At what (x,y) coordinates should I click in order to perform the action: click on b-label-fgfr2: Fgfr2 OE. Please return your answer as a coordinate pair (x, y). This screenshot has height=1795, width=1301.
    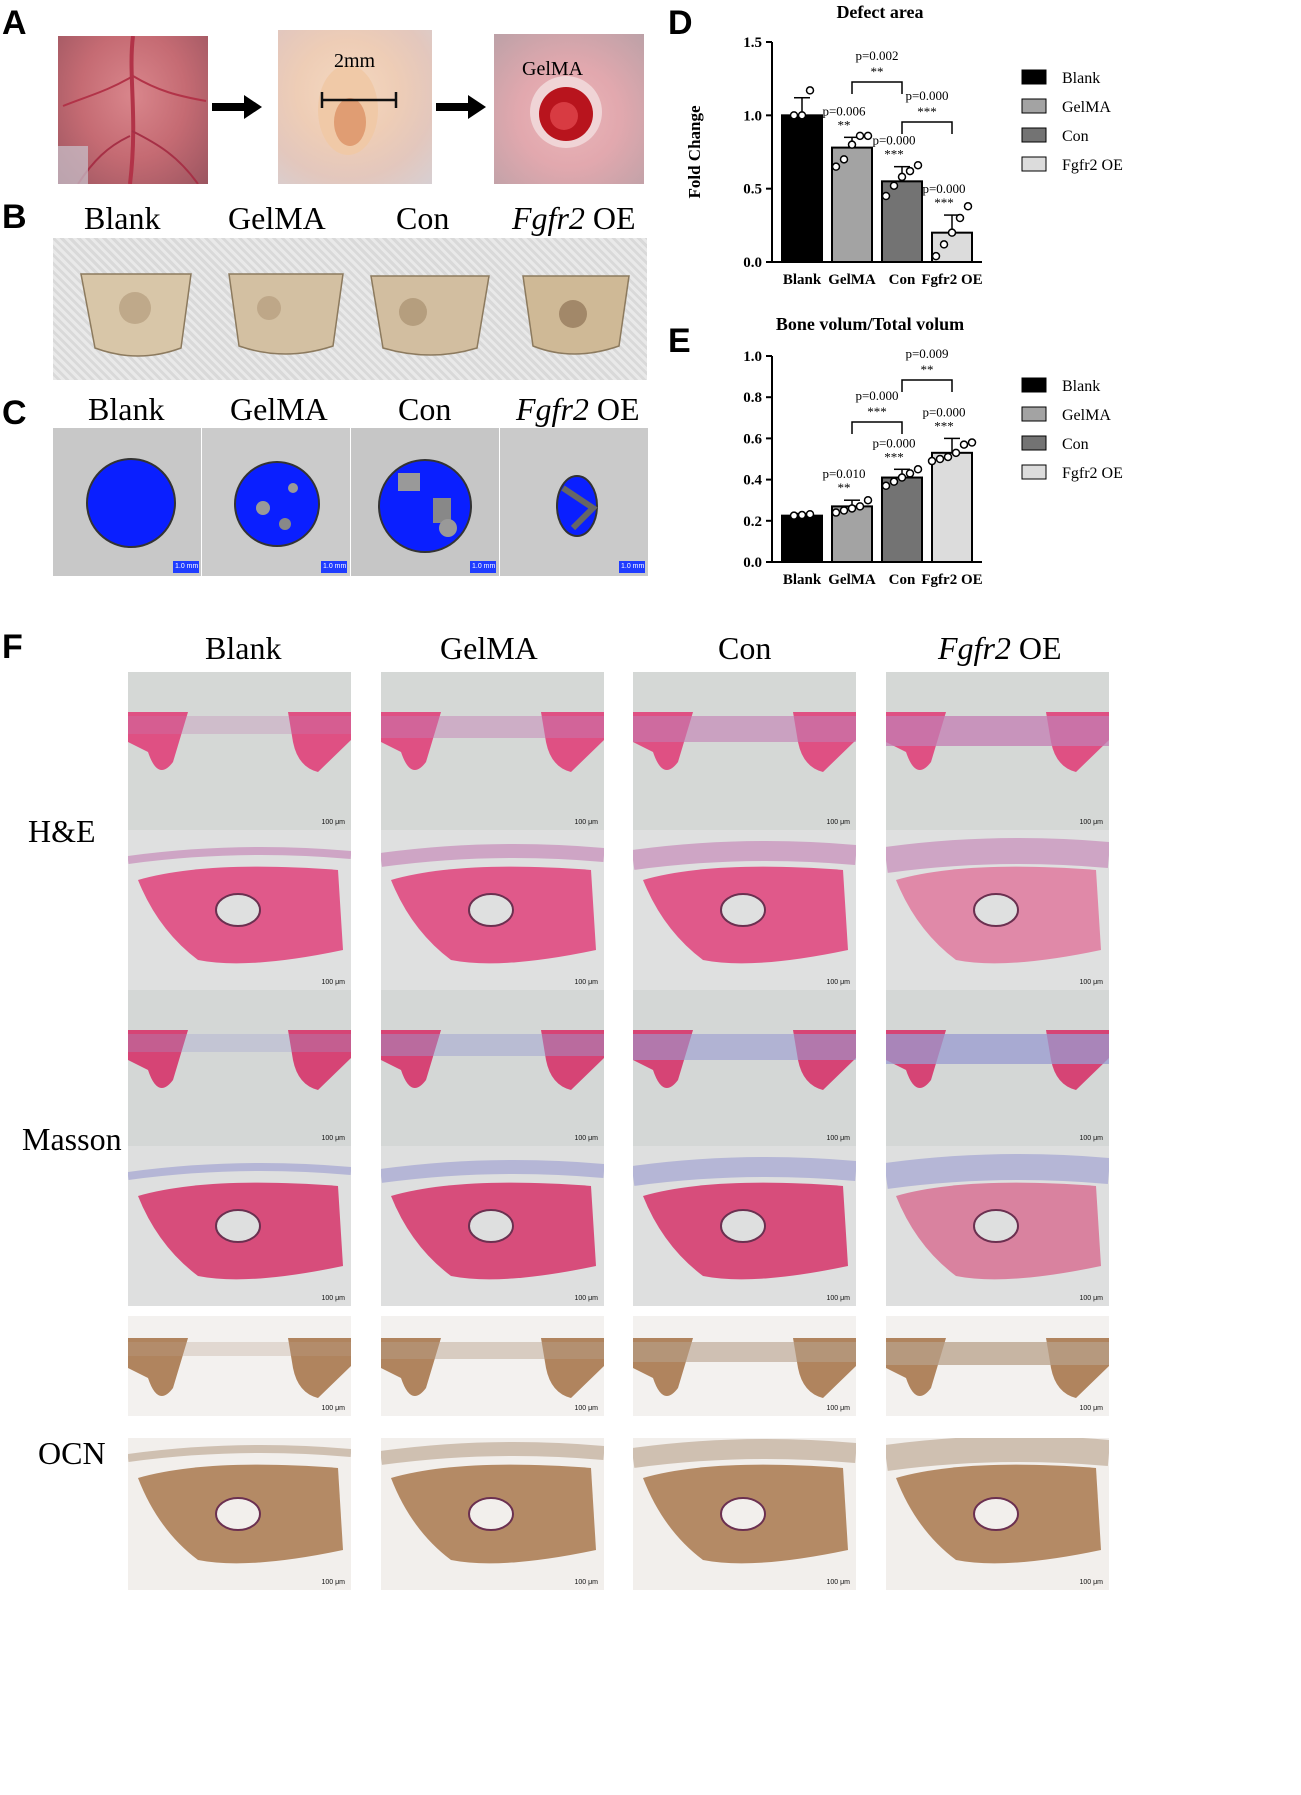
    Looking at the image, I should click on (574, 218).